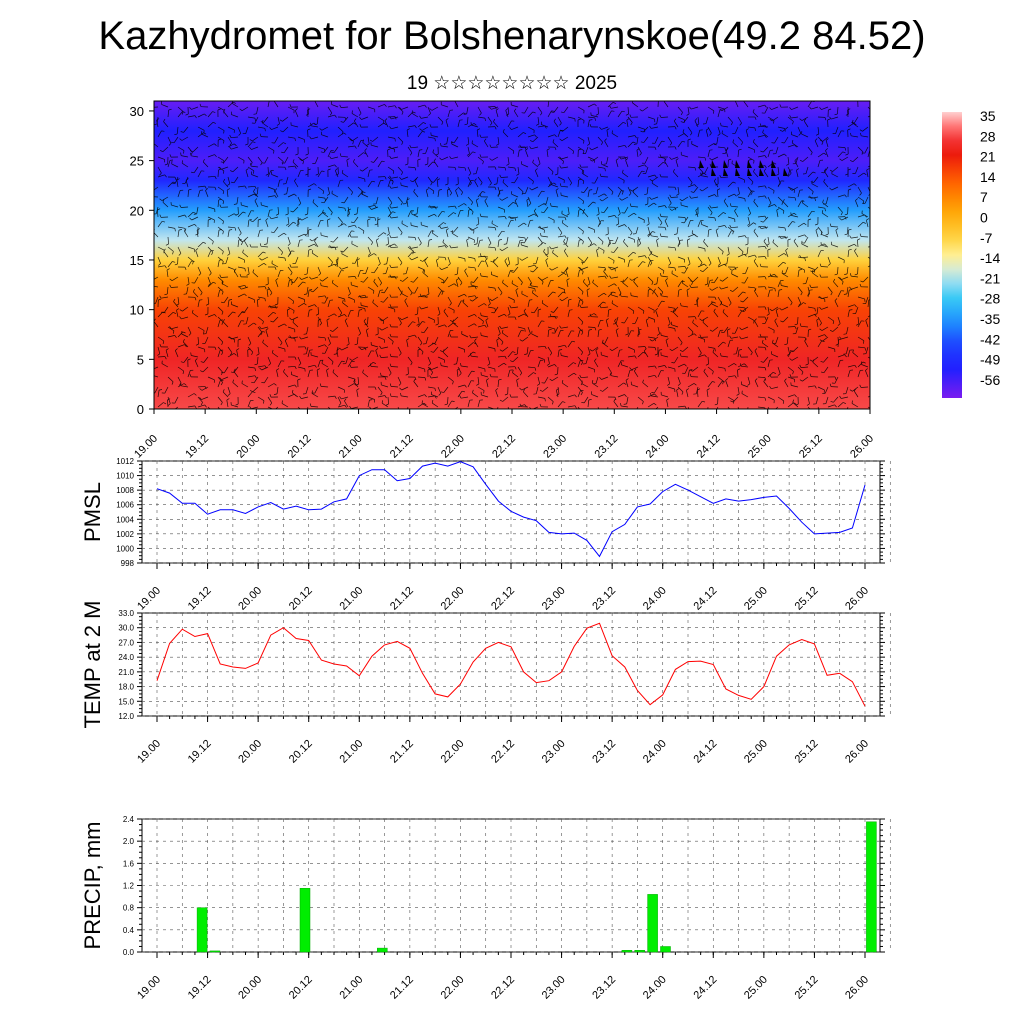 The height and width of the screenshot is (1024, 1024). I want to click on y-tick-label: 10, so click(137, 310).